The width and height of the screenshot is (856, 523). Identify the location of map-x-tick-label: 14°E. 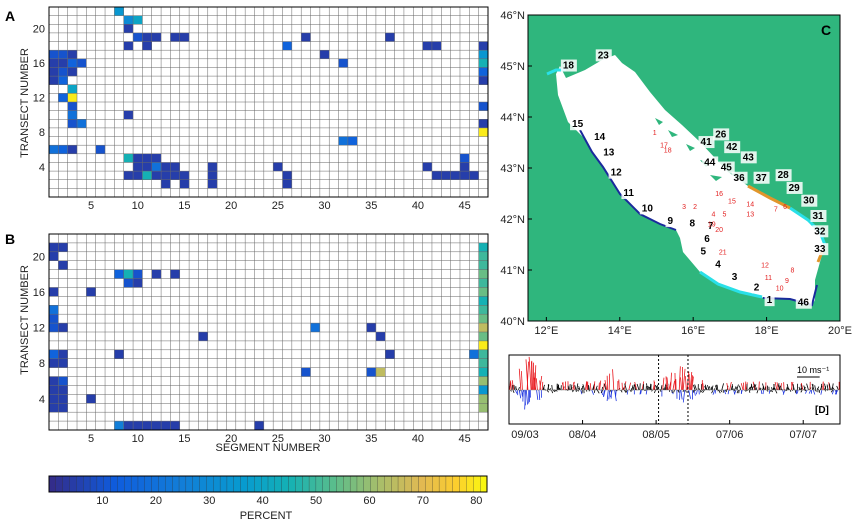
(620, 331).